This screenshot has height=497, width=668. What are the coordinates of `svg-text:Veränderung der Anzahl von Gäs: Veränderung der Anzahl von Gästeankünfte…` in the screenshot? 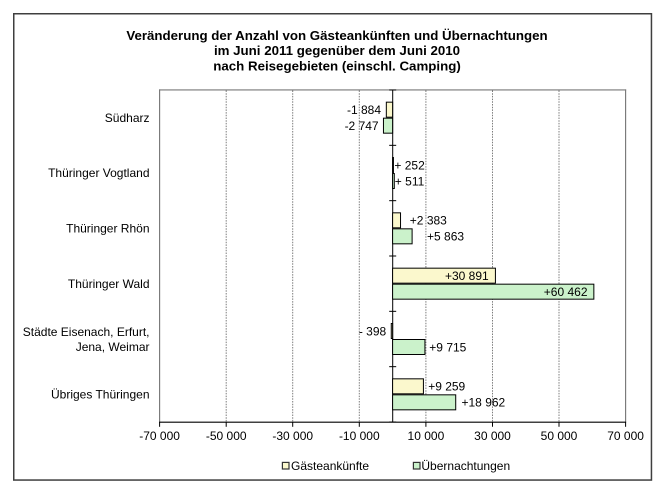 It's located at (336, 35).